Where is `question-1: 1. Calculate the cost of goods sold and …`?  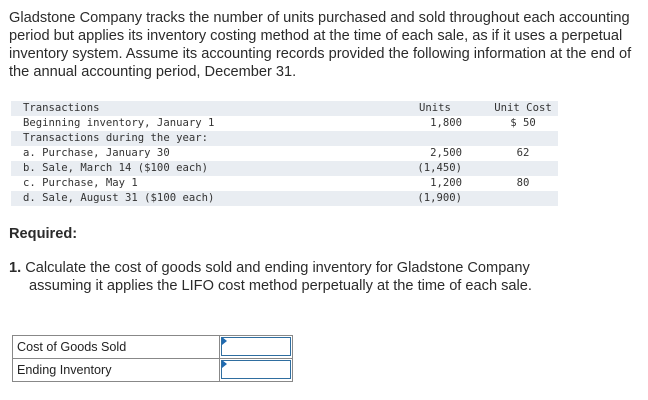 question-1: 1. Calculate the cost of goods sold and … is located at coordinates (319, 277).